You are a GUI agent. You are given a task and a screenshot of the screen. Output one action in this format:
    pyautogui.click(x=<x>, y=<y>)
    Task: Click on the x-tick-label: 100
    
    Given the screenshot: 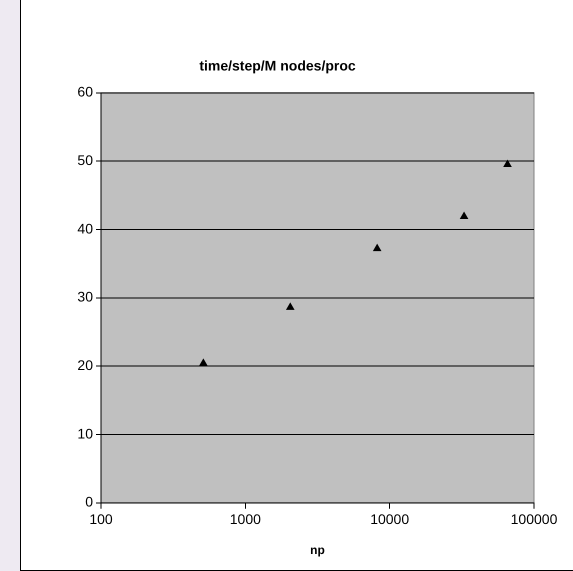 What is the action you would take?
    pyautogui.click(x=101, y=519)
    